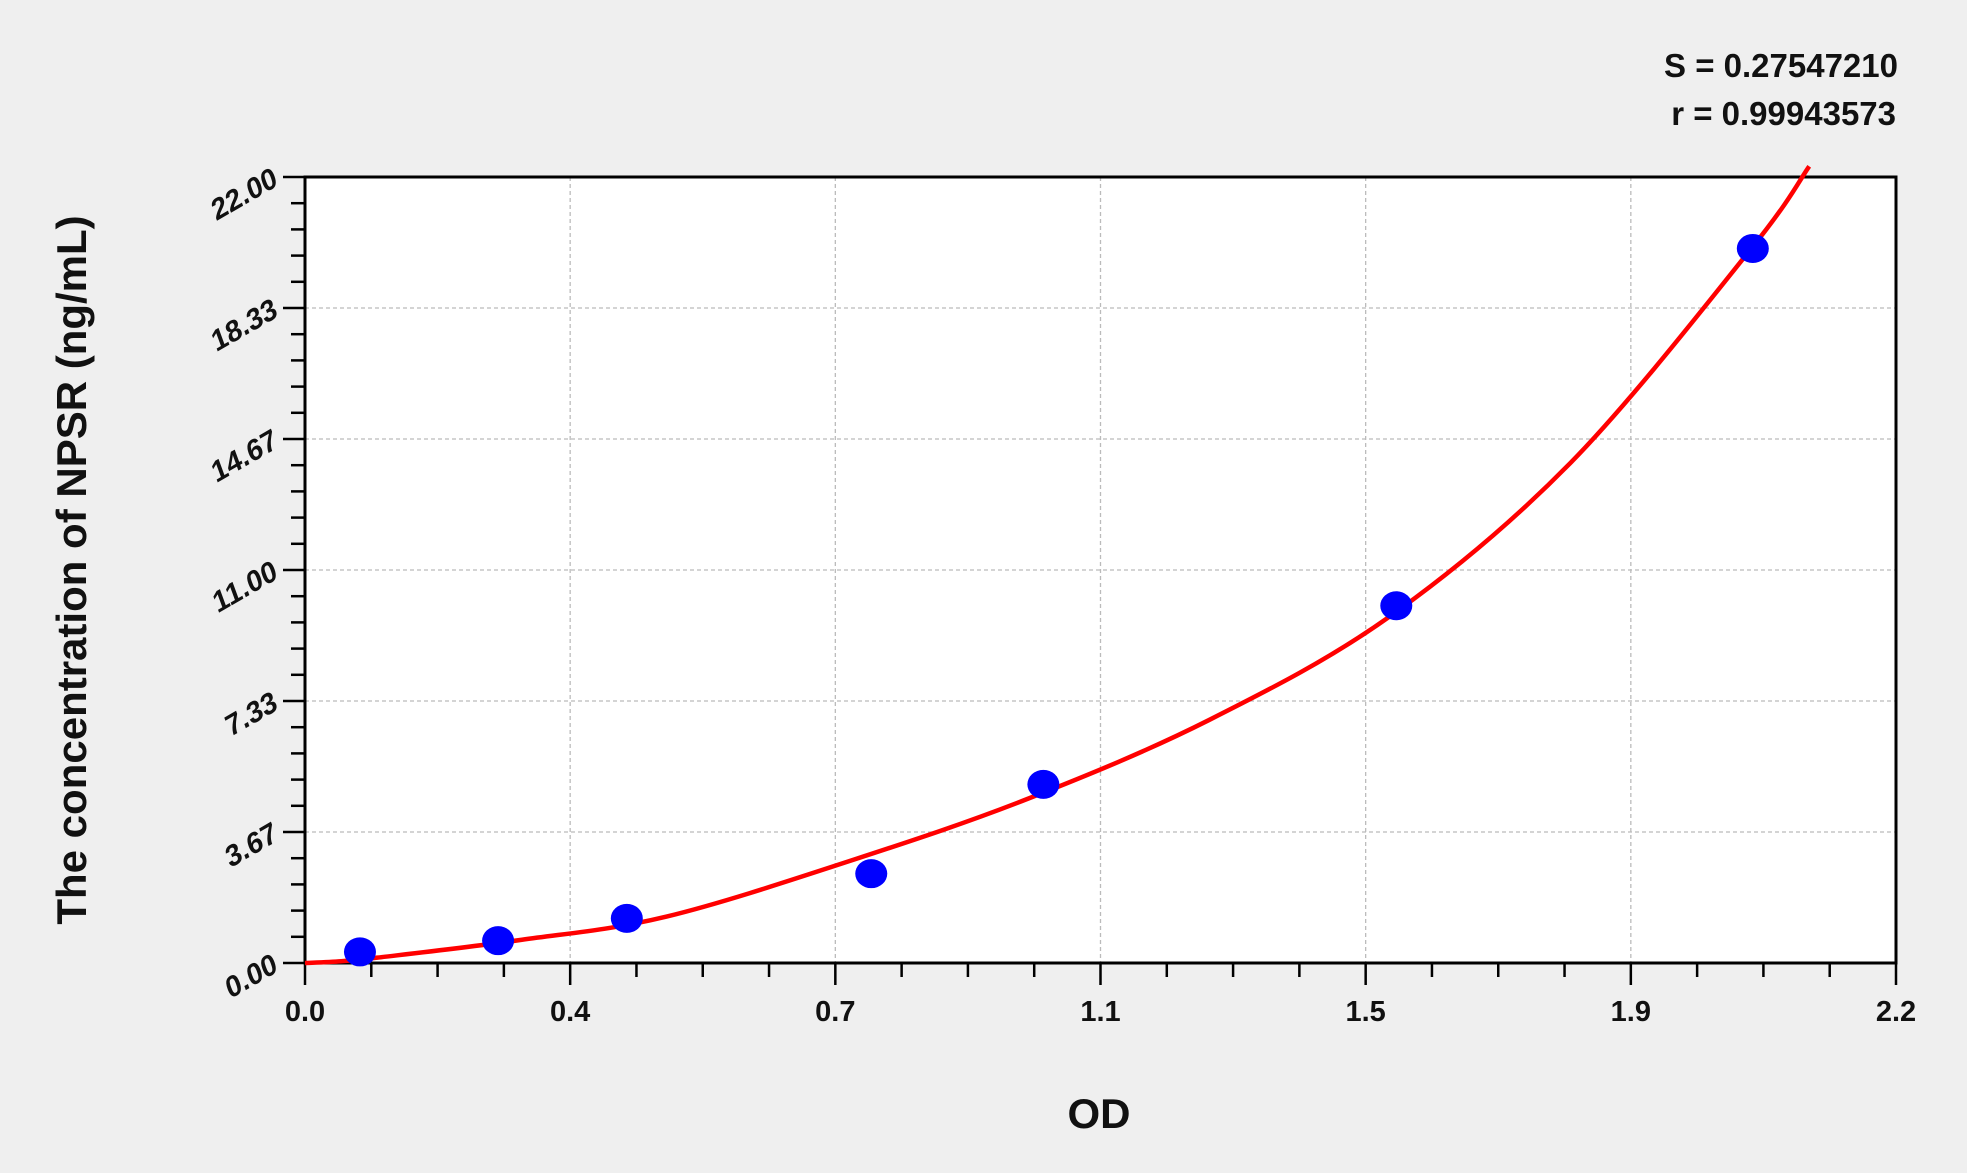  I want to click on x-tick-label: 1.9, so click(1631, 1012).